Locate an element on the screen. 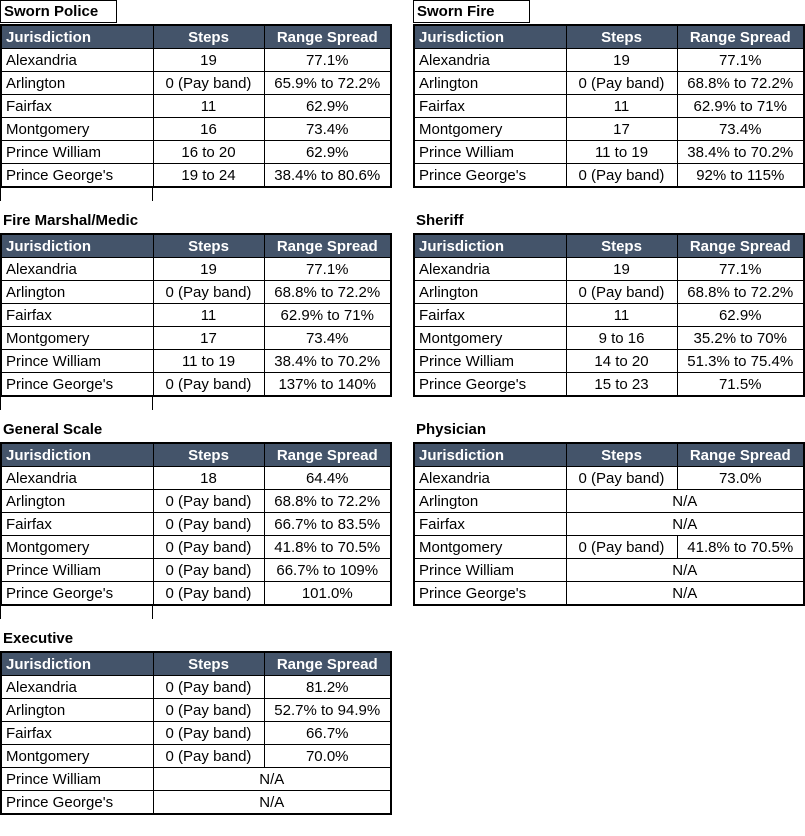  table-row: Alexandria 0 (Pay band) 73.0% is located at coordinates (609, 478).